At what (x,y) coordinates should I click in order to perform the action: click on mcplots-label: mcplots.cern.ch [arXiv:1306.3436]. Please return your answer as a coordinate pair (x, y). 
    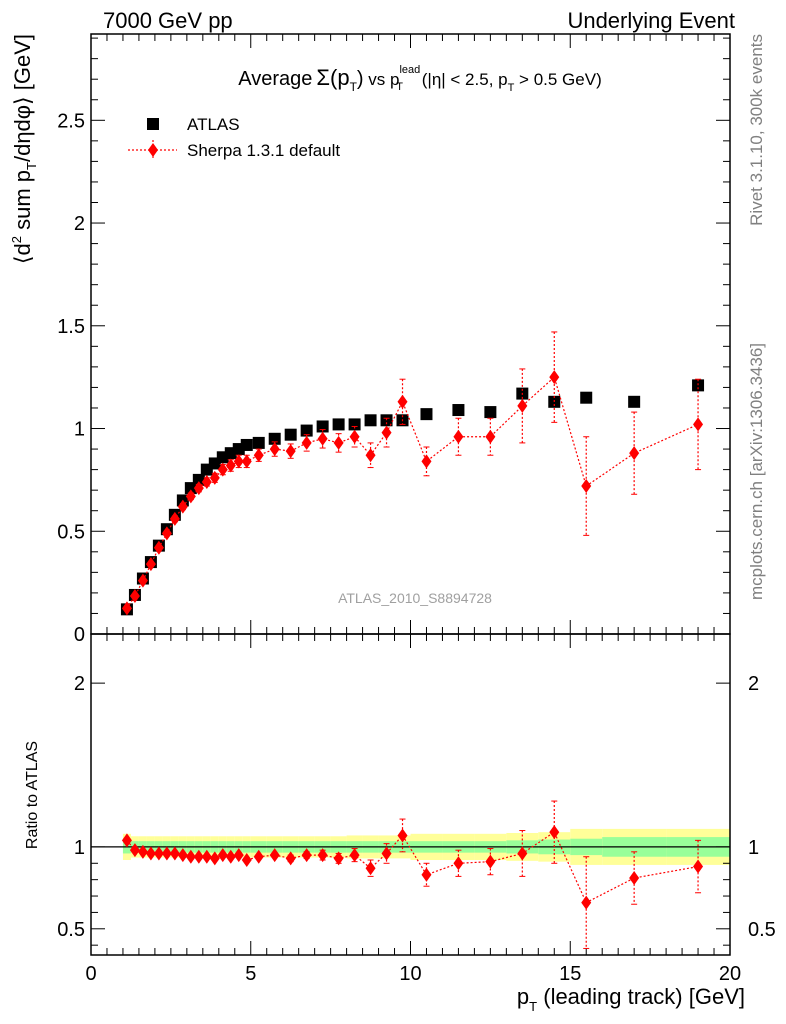
    Looking at the image, I should click on (756, 471).